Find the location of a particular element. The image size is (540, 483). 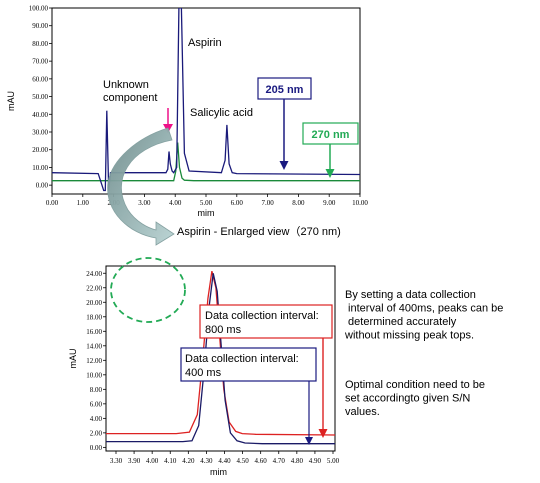

chart2-ytick-label: 14.00 is located at coordinates (94, 346).